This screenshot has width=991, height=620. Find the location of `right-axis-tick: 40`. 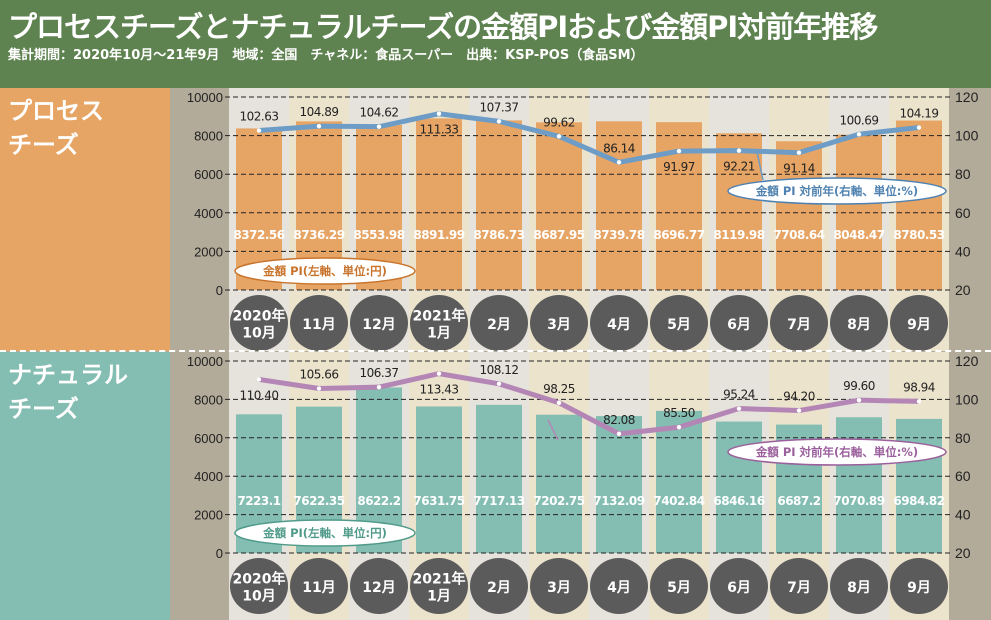

right-axis-tick: 40 is located at coordinates (963, 515).